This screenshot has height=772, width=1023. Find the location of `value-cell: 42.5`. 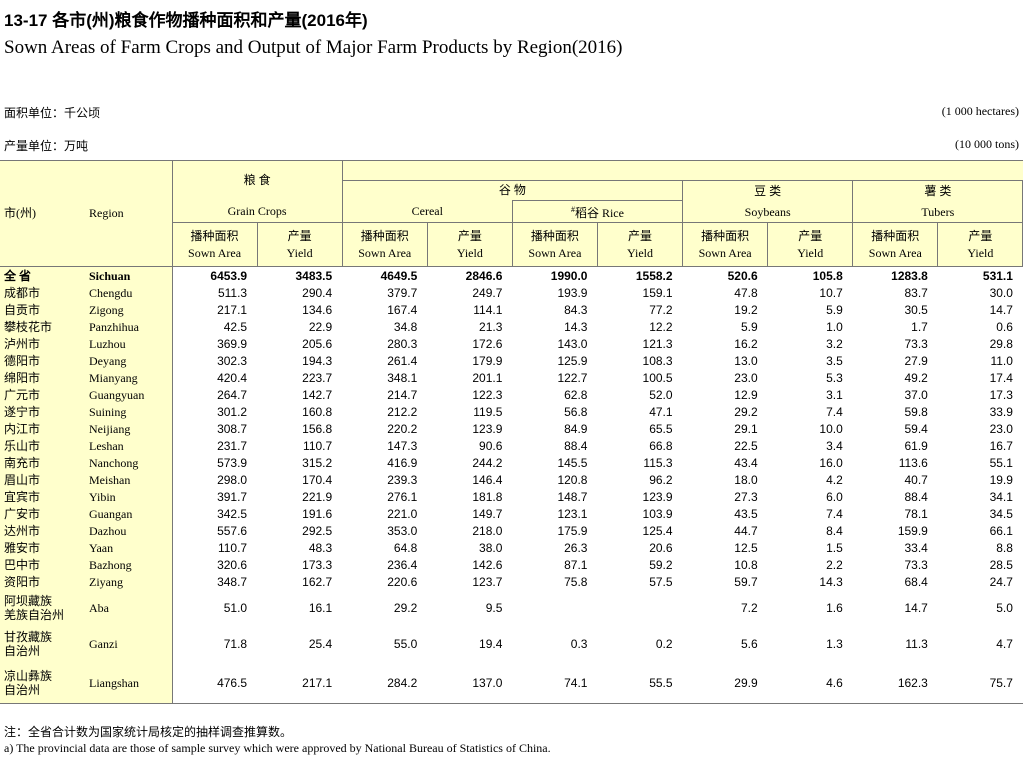

value-cell: 42.5 is located at coordinates (235, 326).